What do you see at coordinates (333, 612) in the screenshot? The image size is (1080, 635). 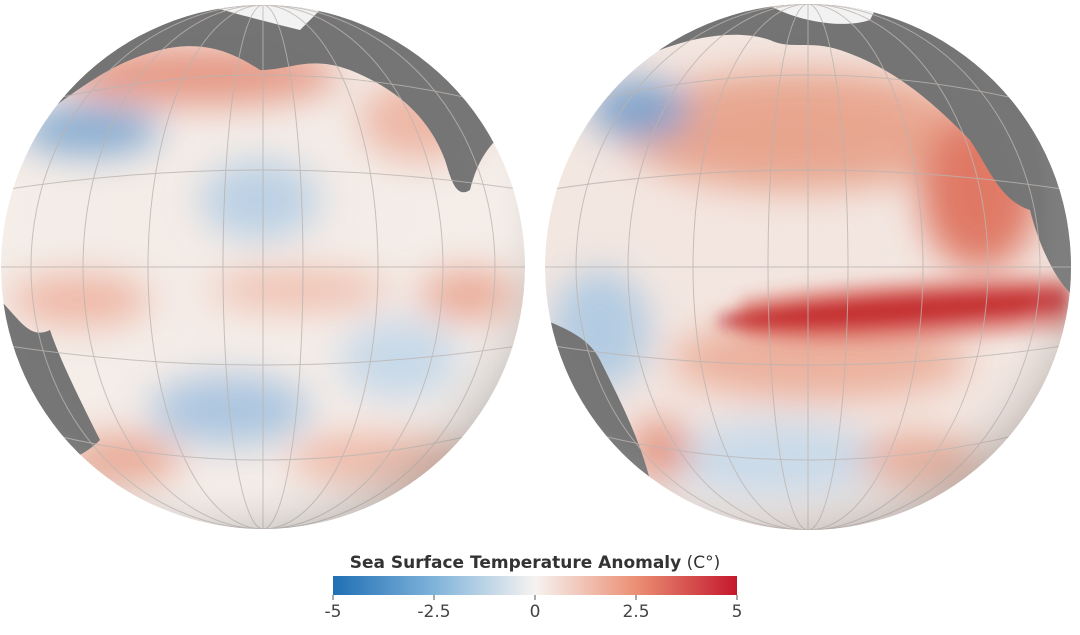 I see `tick-label: -5` at bounding box center [333, 612].